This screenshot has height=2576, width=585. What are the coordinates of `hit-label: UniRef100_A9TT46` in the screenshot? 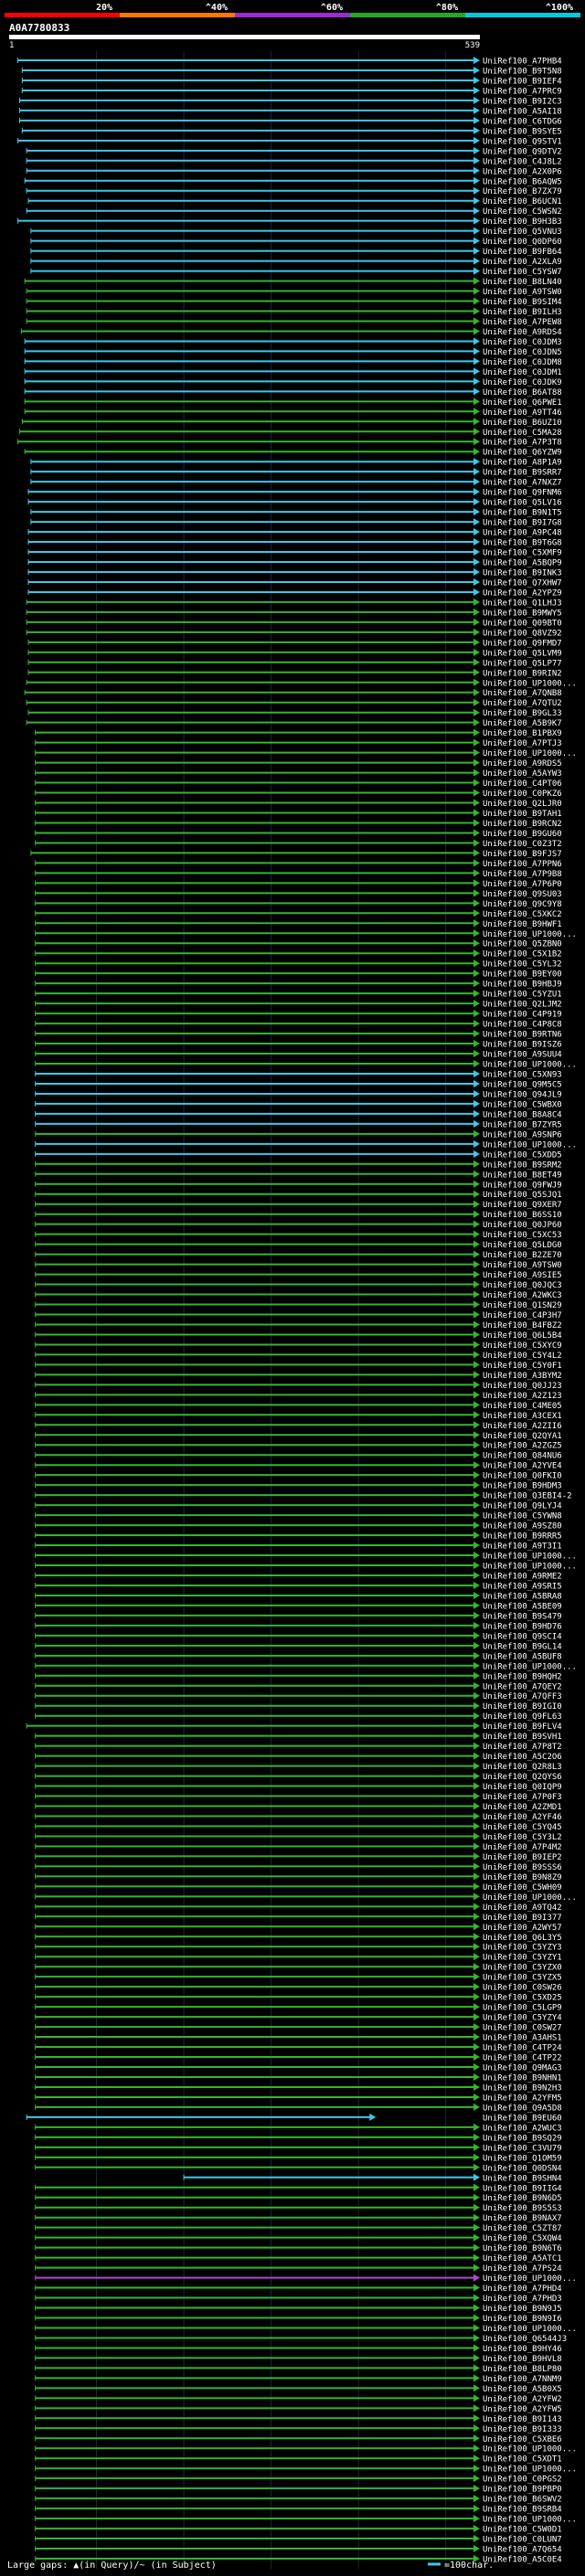 It's located at (522, 413).